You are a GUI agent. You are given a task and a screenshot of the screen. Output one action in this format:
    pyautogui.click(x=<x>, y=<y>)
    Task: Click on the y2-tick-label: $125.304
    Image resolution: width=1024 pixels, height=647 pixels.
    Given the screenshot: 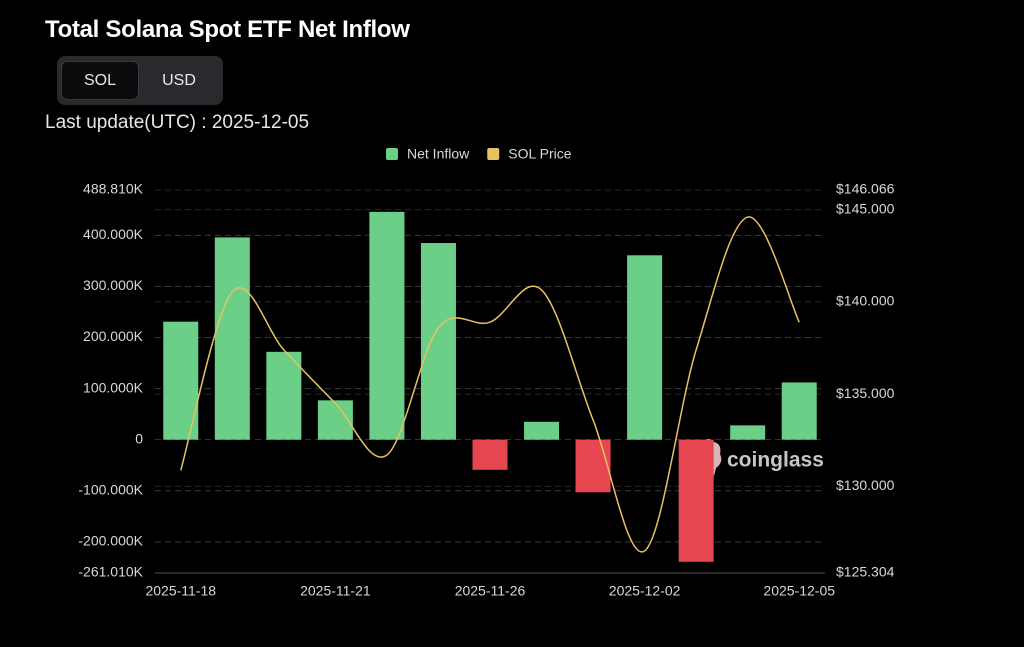 What is the action you would take?
    pyautogui.click(x=865, y=572)
    